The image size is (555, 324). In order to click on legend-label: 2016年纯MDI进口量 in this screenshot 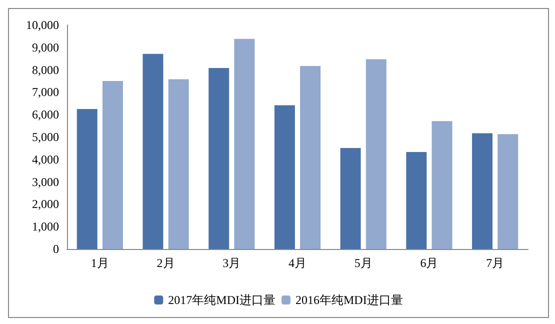, I will do `click(349, 300)`.